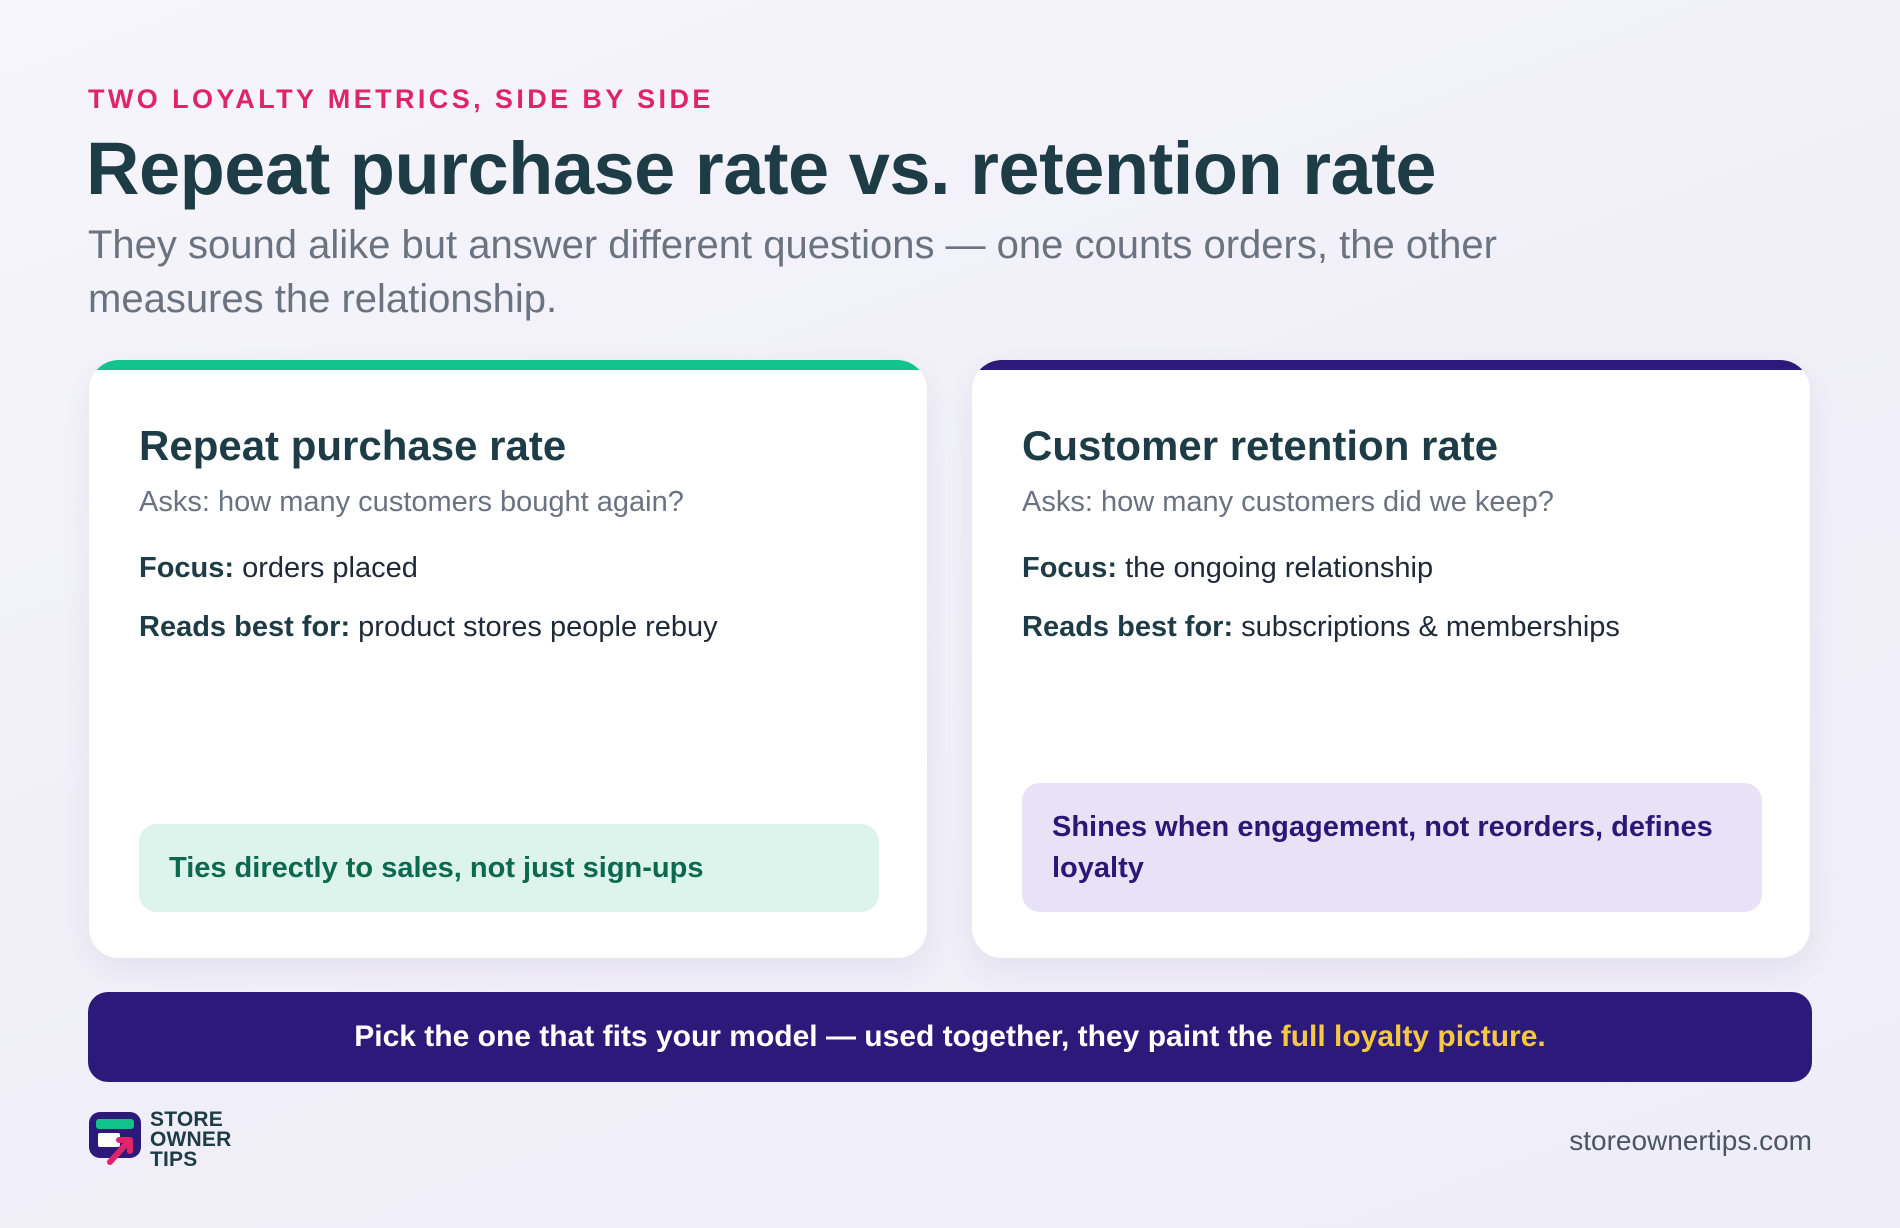  What do you see at coordinates (353, 445) in the screenshot?
I see `card-title: Repeat purchase rate` at bounding box center [353, 445].